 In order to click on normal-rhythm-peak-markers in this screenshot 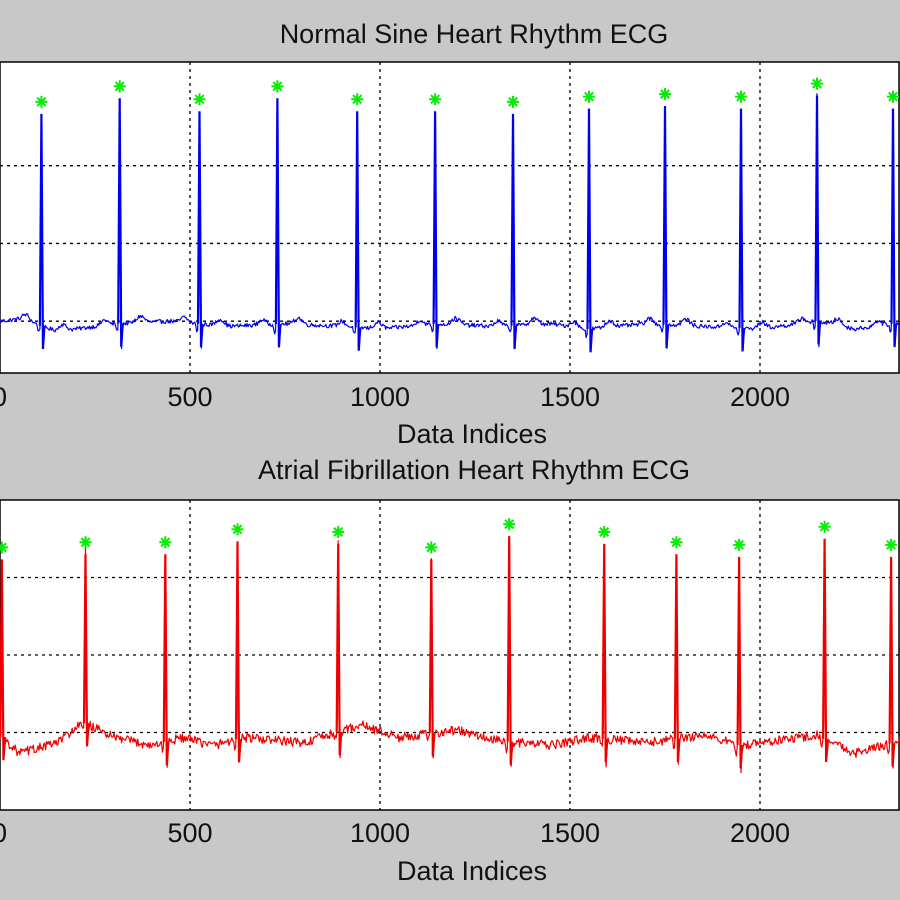, I will do `click(467, 92)`.